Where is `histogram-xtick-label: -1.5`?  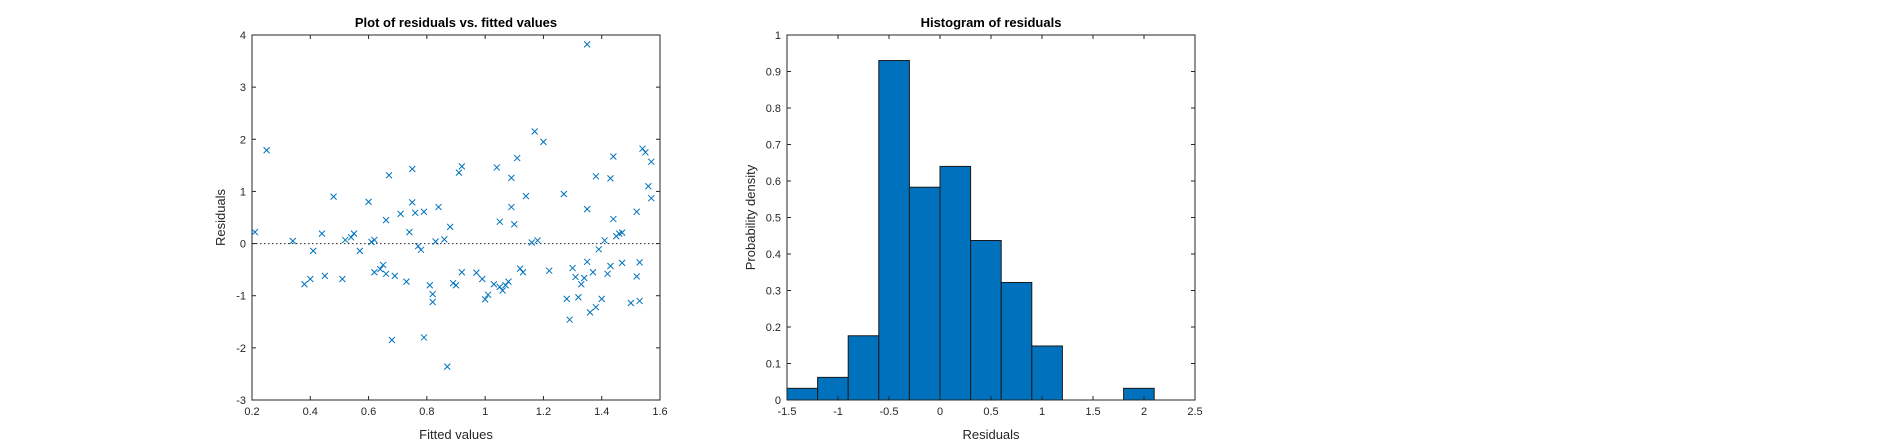 histogram-xtick-label: -1.5 is located at coordinates (787, 412).